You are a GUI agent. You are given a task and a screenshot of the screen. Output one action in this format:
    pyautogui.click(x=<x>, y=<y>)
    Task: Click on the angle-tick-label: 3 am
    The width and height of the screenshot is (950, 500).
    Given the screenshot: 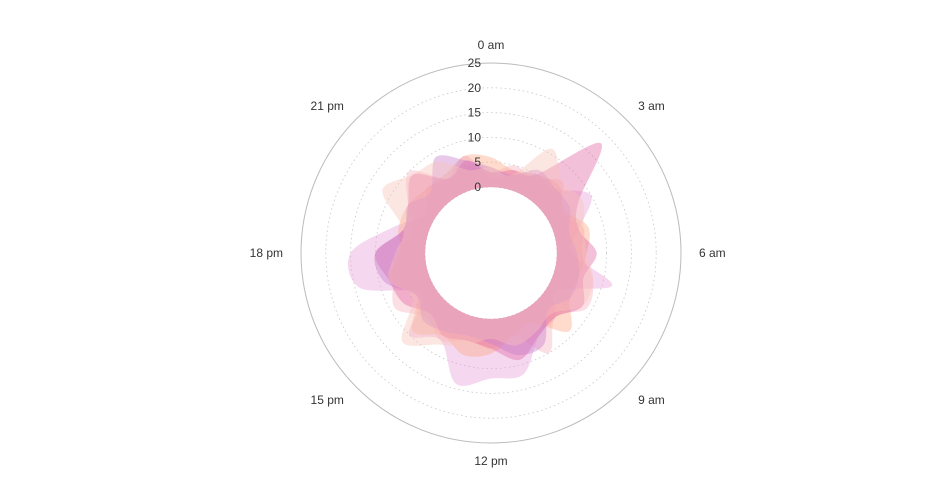 What is the action you would take?
    pyautogui.click(x=651, y=106)
    